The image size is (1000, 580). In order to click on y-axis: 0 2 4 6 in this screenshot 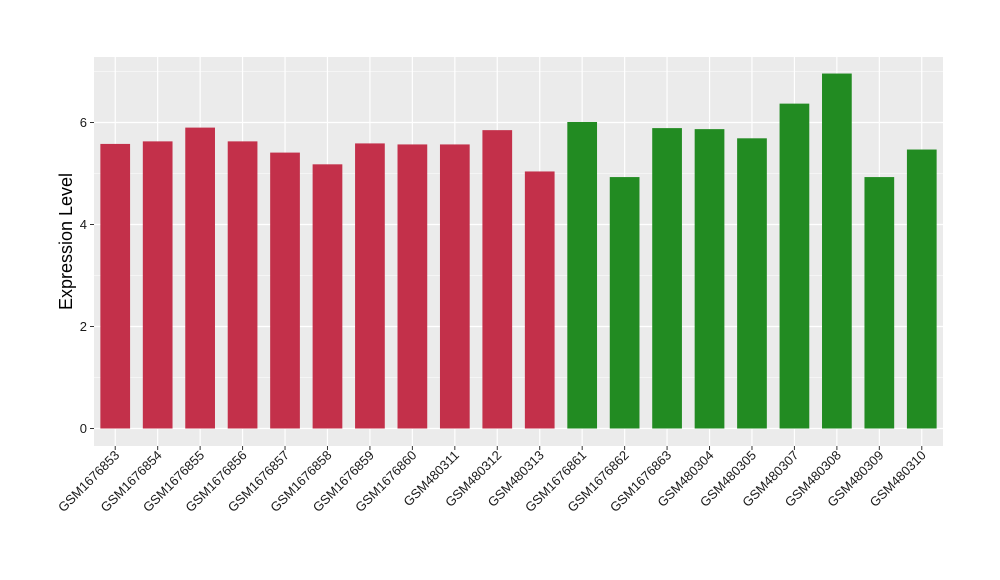, I will do `click(87, 275)`.